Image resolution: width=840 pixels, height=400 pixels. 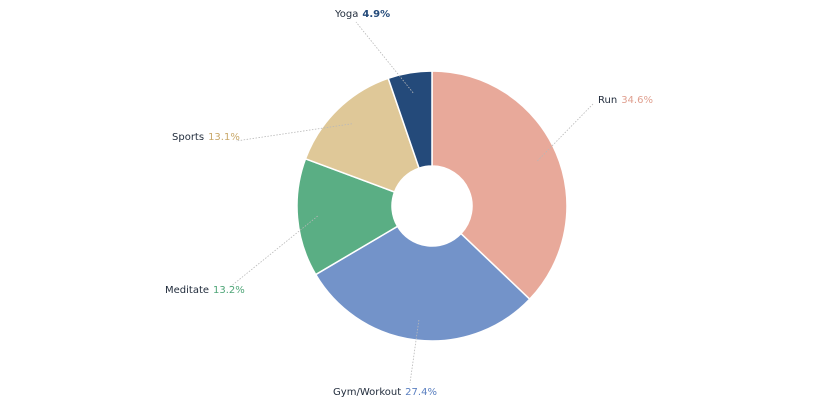 I want to click on slice-label: Gym/Workout 27.4%, so click(x=385, y=392).